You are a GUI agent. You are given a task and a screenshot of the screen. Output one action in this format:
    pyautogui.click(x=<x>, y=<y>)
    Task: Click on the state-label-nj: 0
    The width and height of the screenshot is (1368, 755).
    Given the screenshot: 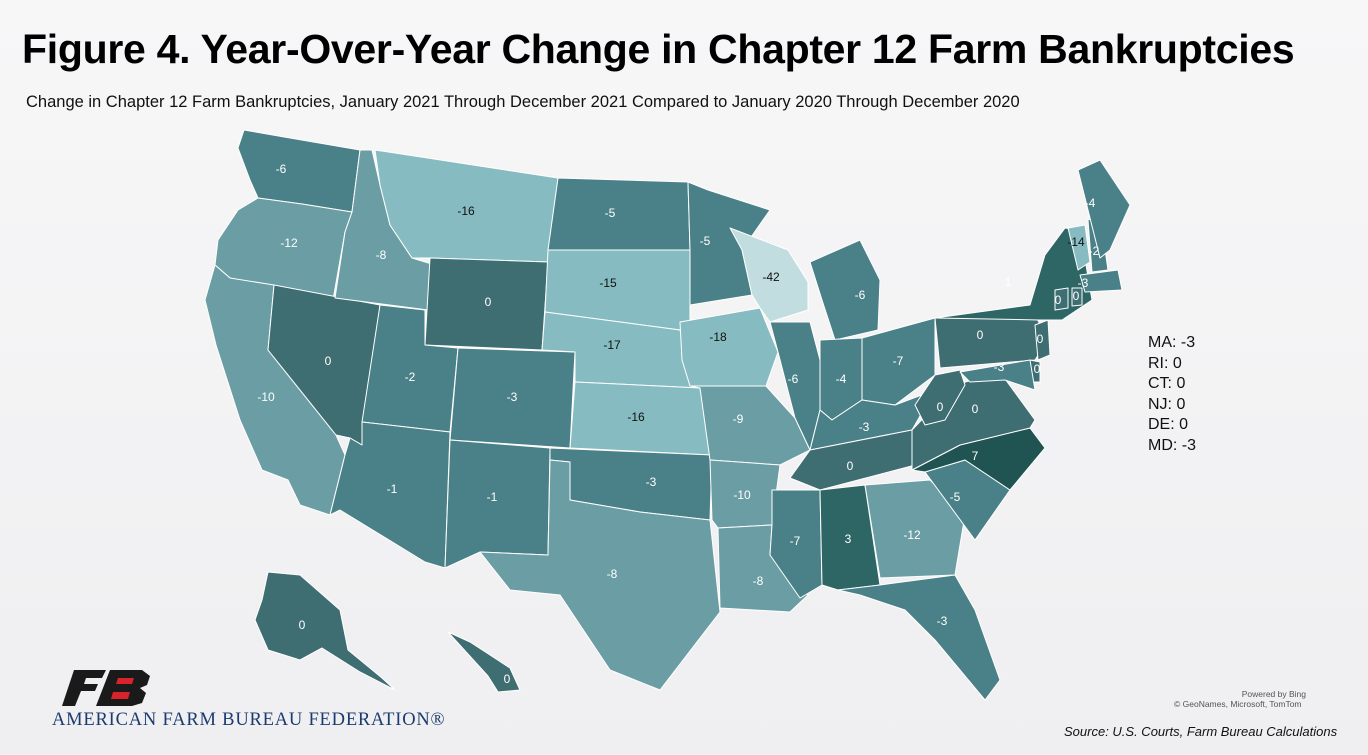 What is the action you would take?
    pyautogui.click(x=1040, y=339)
    